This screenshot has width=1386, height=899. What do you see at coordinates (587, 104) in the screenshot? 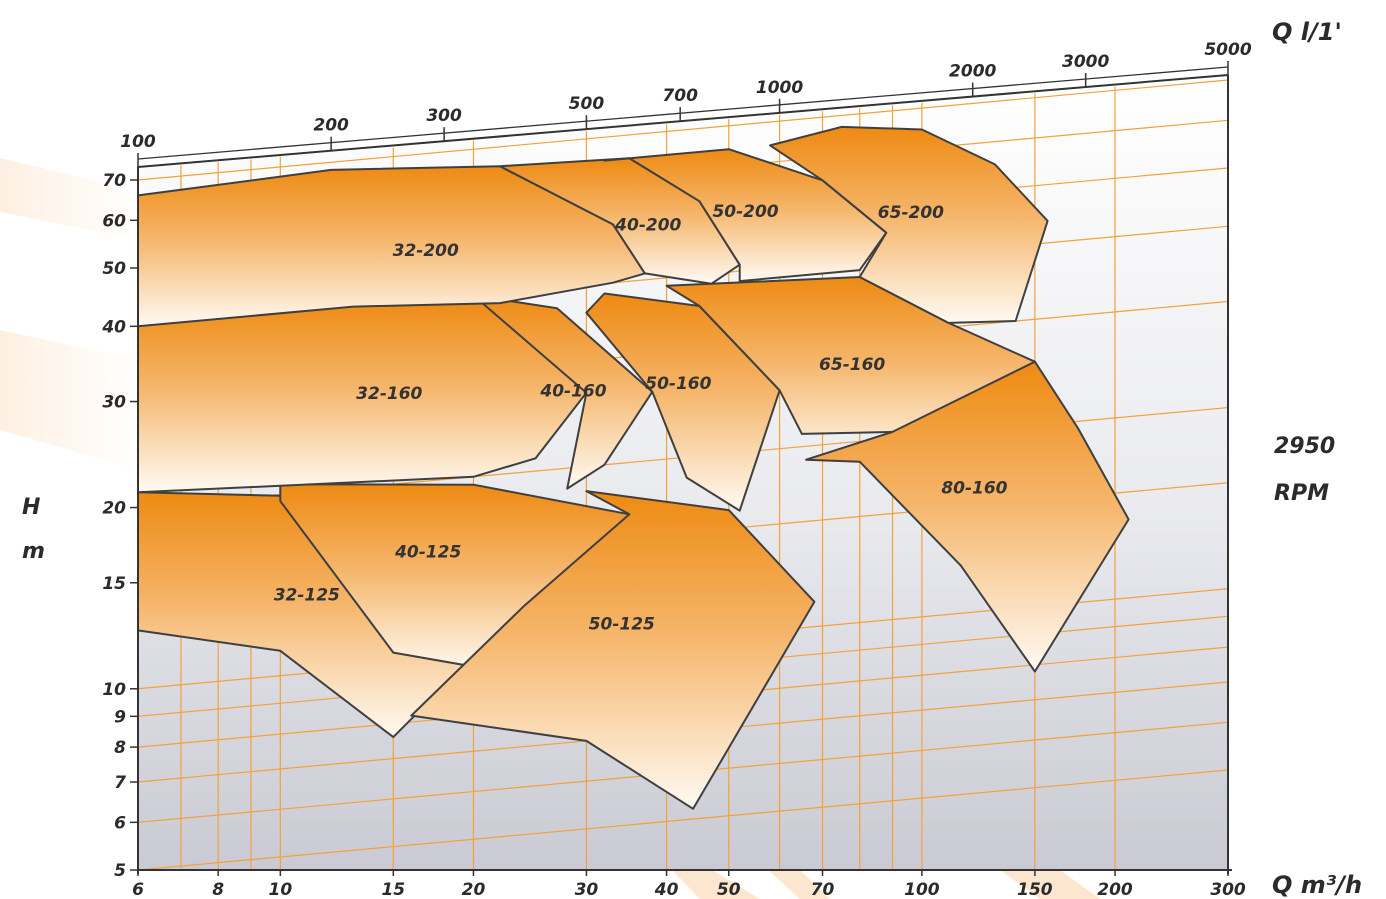
I see `top-tick-label: 500` at bounding box center [587, 104].